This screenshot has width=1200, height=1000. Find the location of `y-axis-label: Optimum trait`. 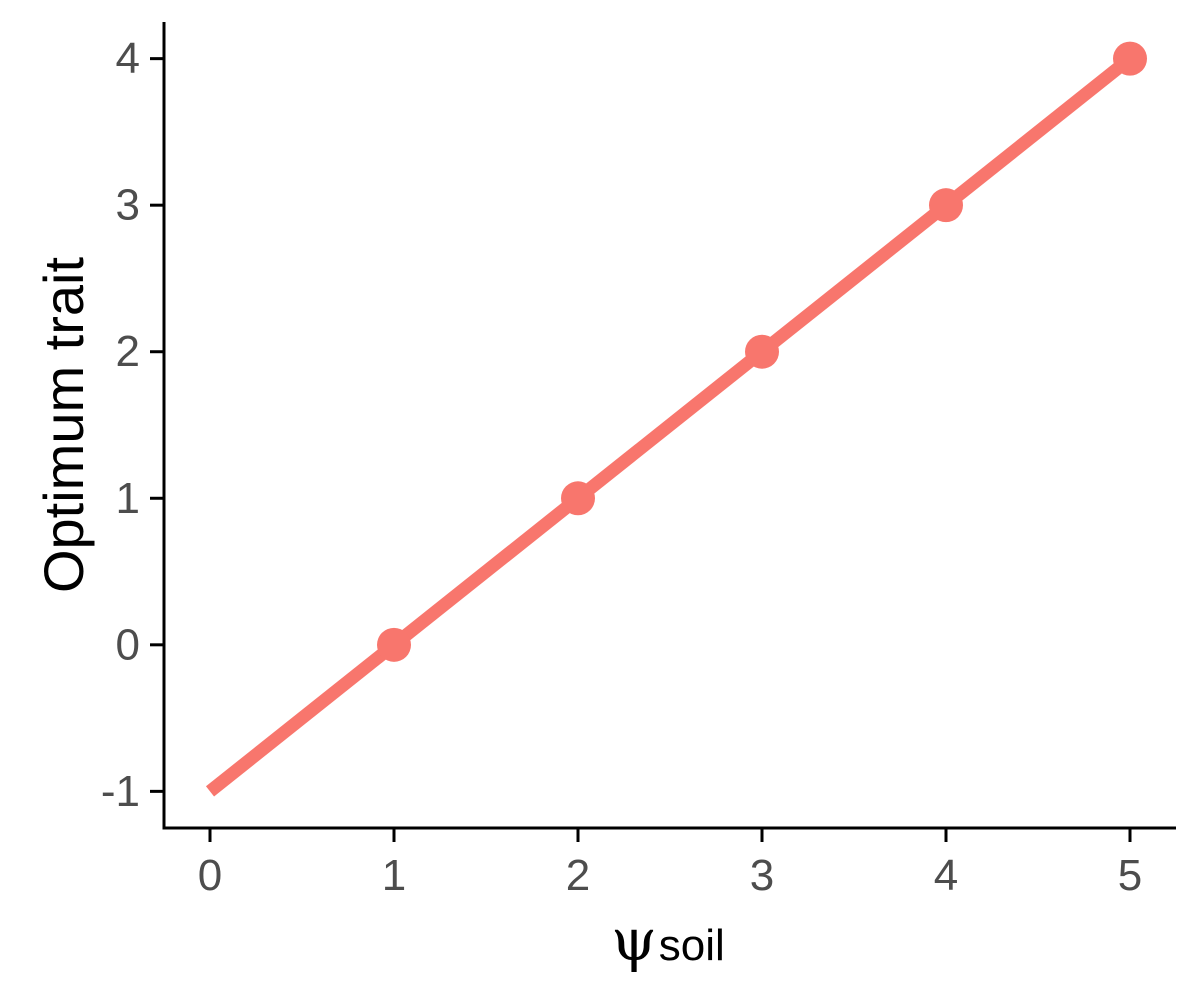

y-axis-label: Optimum trait is located at coordinates (63, 425).